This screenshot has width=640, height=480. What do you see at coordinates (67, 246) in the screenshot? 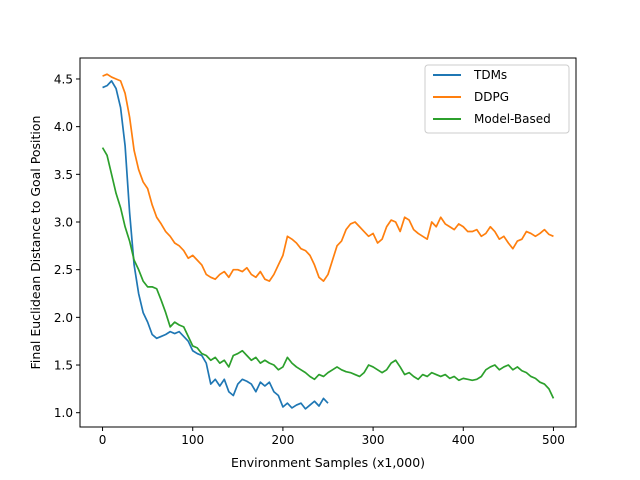
I see `y-axis-ticks: 1.0 1.5 2.0 2.5 3.0 3.5 4.0 4.5` at bounding box center [67, 246].